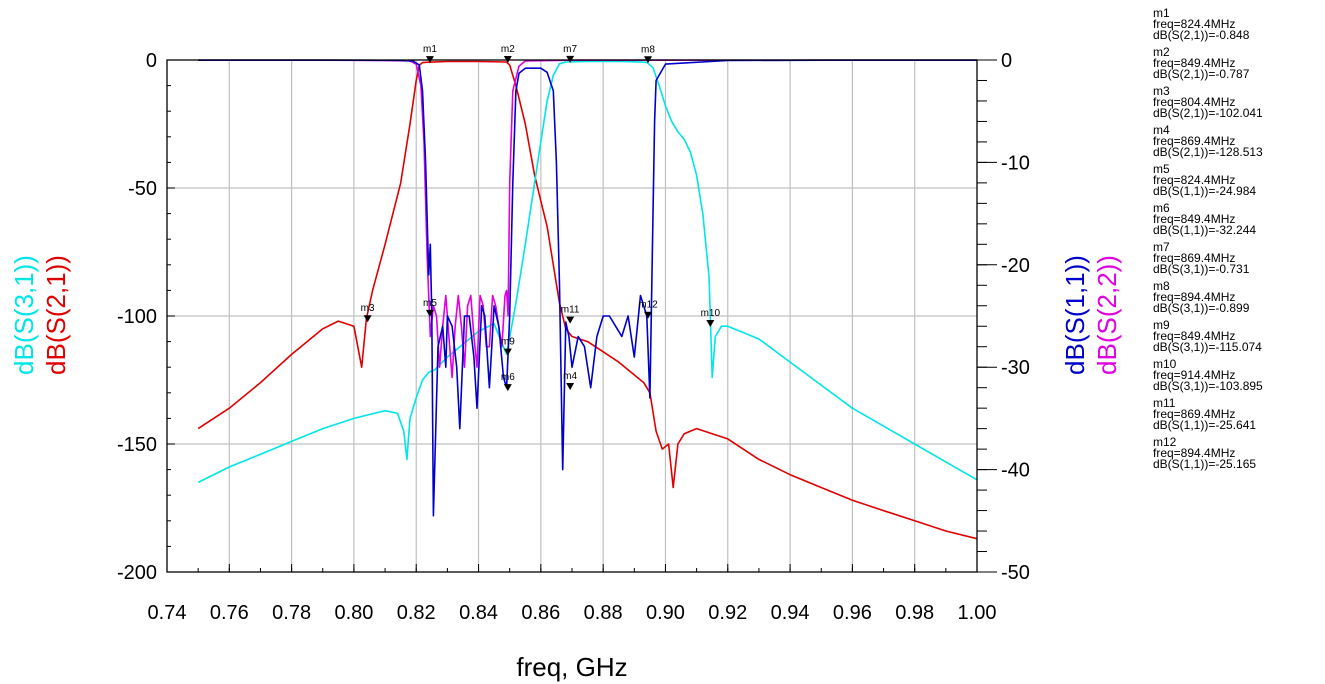  Describe the element at coordinates (977, 613) in the screenshot. I see `x-tick-label: 1.00` at that location.